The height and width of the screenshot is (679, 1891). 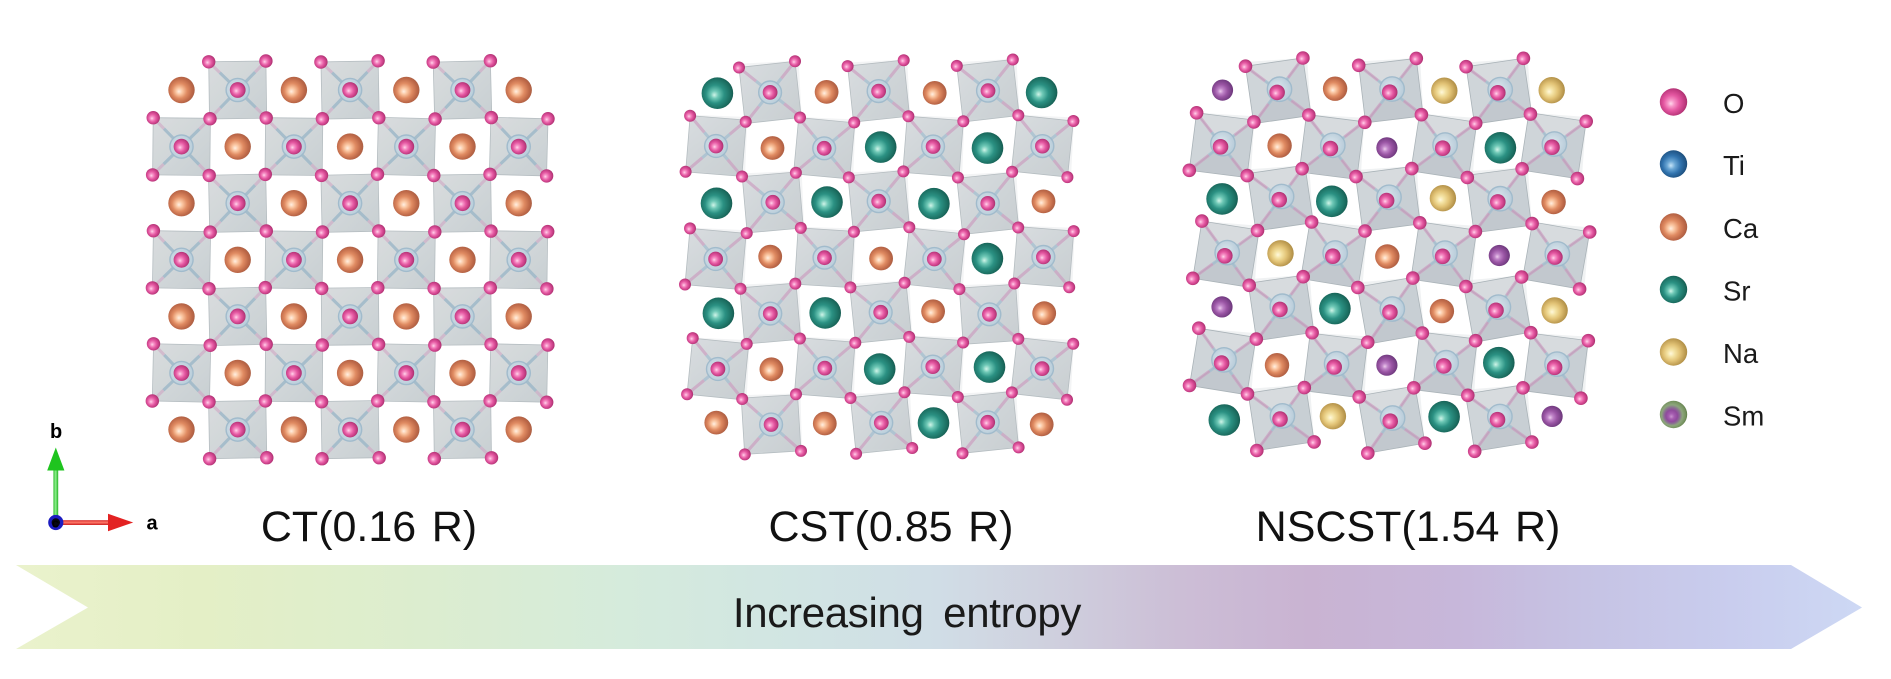 What do you see at coordinates (1737, 291) in the screenshot?
I see `svg-text: Sr` at bounding box center [1737, 291].